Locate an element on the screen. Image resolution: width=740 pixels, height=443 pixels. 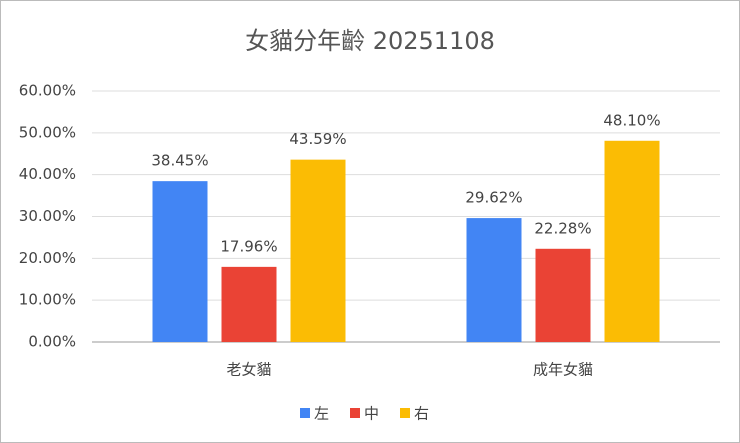
y-tick-label: 50.00% is located at coordinates (47, 132).